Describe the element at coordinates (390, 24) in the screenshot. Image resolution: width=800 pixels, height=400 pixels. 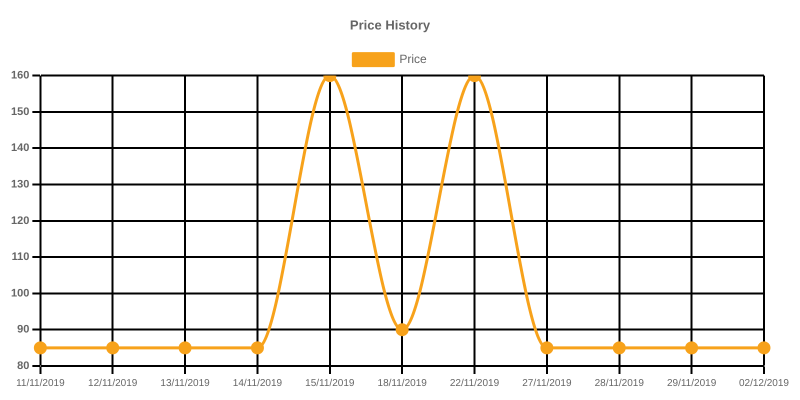
I see `chart-title: Price History` at that location.